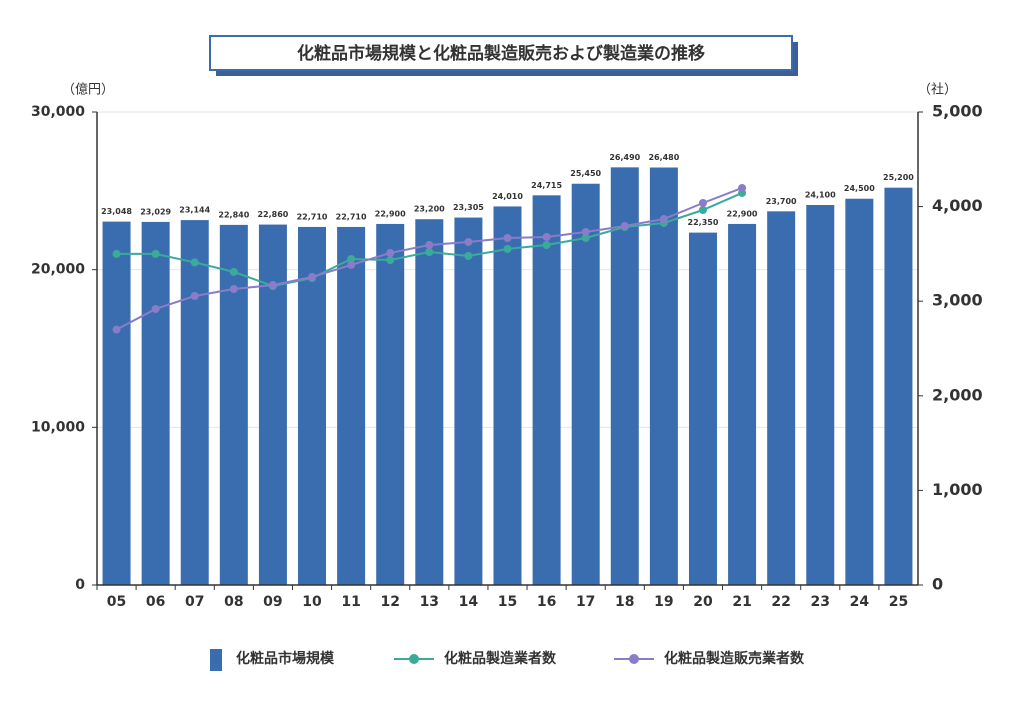  What do you see at coordinates (820, 195) in the screenshot?
I see `value-label: 24,100` at bounding box center [820, 195].